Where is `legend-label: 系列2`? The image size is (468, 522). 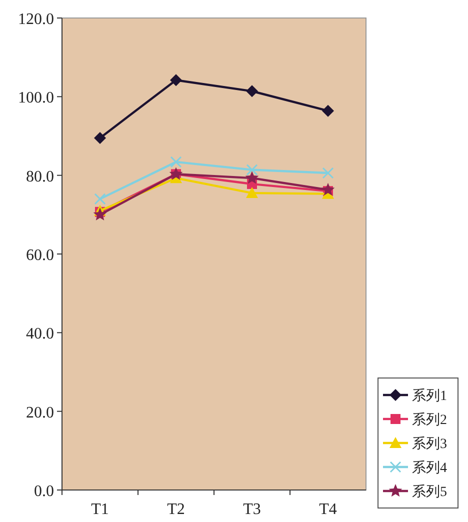
legend-label: 系列2 is located at coordinates (429, 420).